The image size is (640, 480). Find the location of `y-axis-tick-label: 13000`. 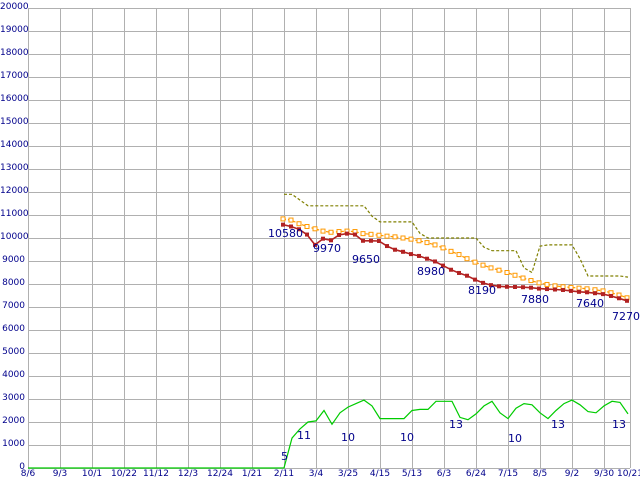

y-axis-tick-label: 13000 is located at coordinates (14, 168).